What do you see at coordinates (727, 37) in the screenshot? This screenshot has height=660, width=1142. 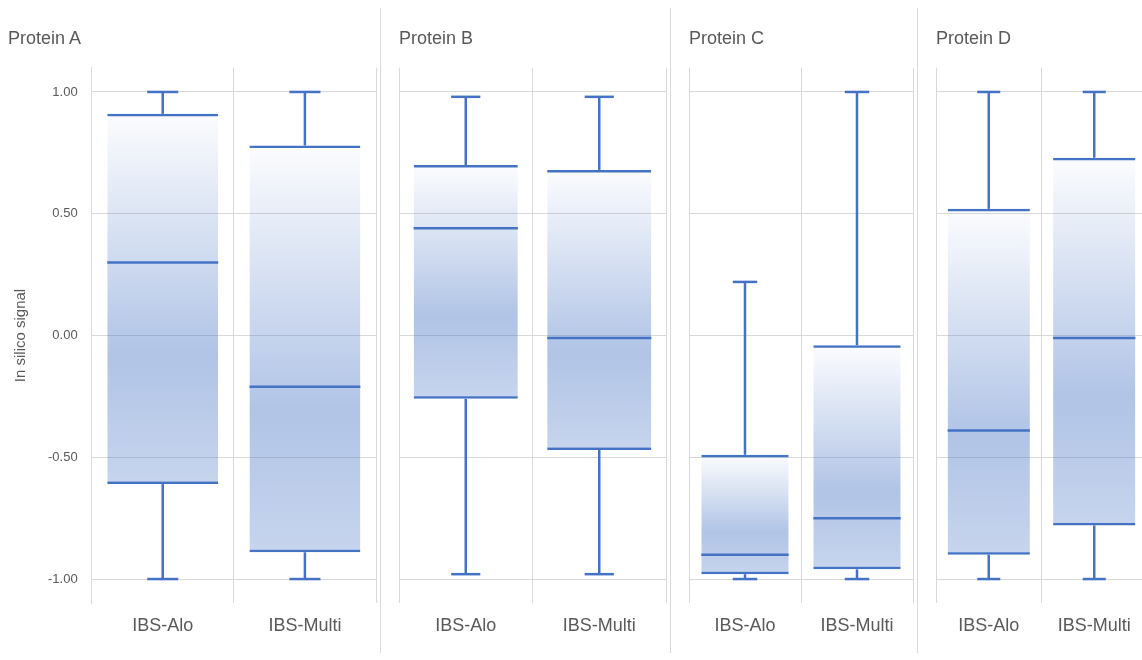 I see `chart-title: Protein C` at bounding box center [727, 37].